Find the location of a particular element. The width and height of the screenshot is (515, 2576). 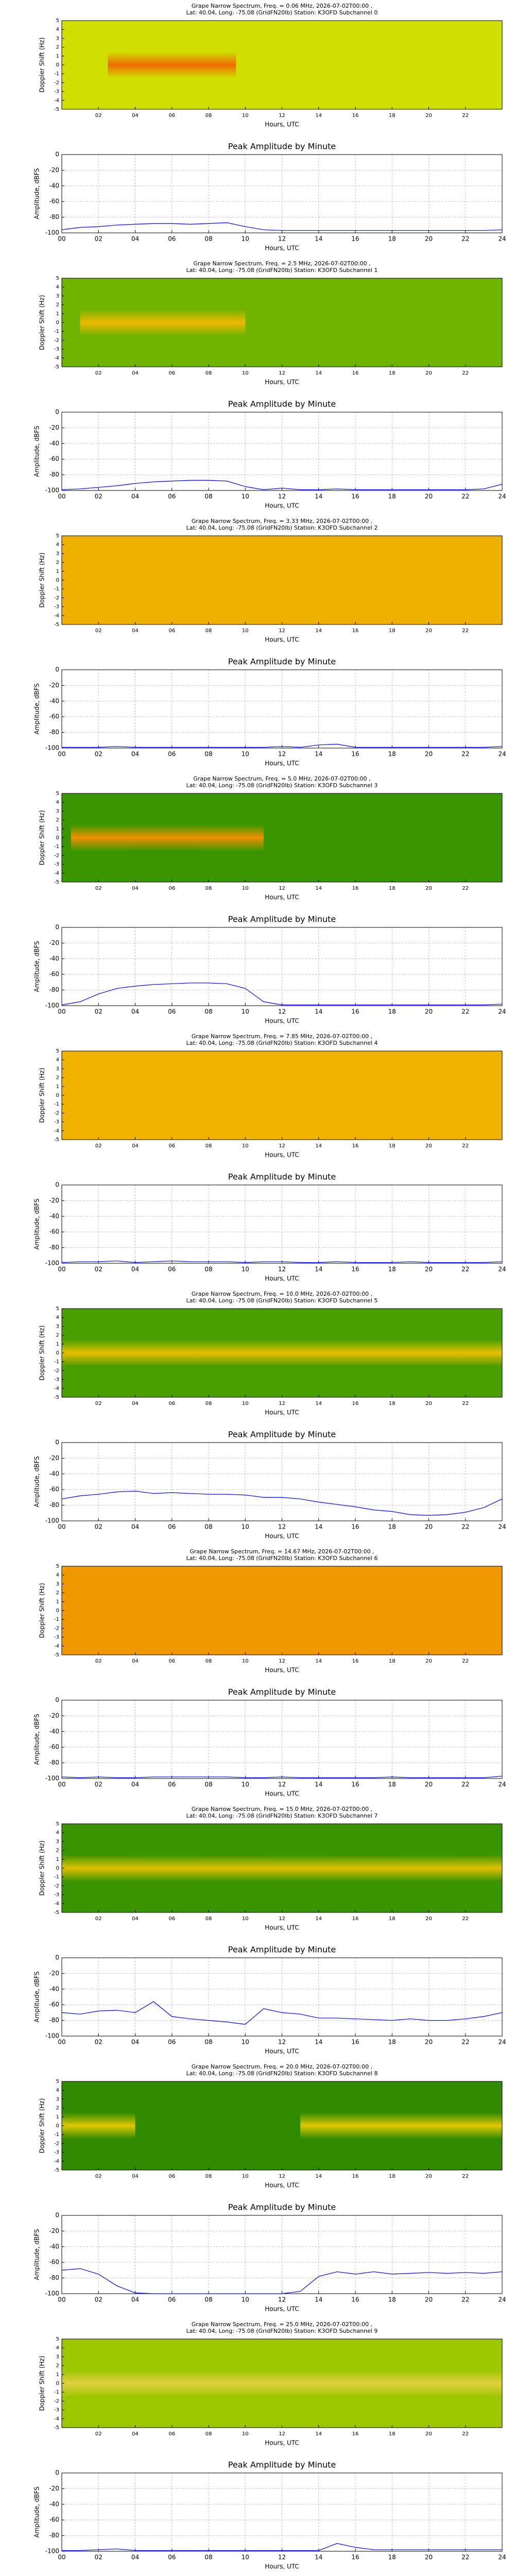

y-tick-label: 5 is located at coordinates (57, 1051).